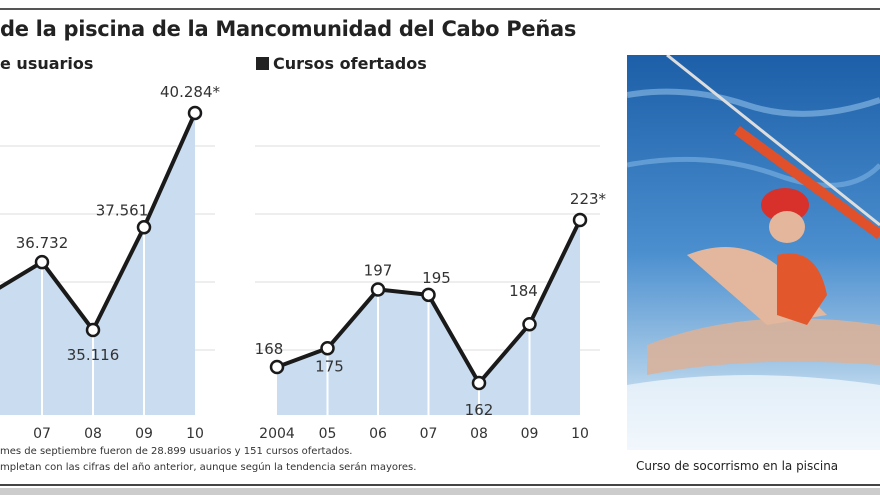 Image resolution: width=880 pixels, height=495 pixels. Describe the element at coordinates (262, 63) in the screenshot. I see `legend-swatch` at that location.